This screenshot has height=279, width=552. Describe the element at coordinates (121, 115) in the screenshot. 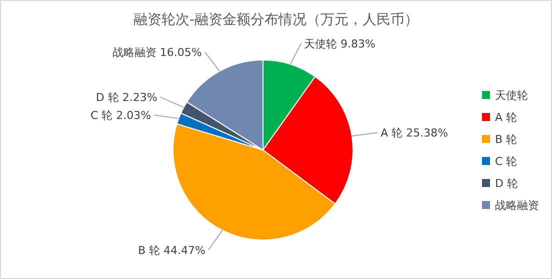

I see `category-label: C 轮 2.03%` at that location.